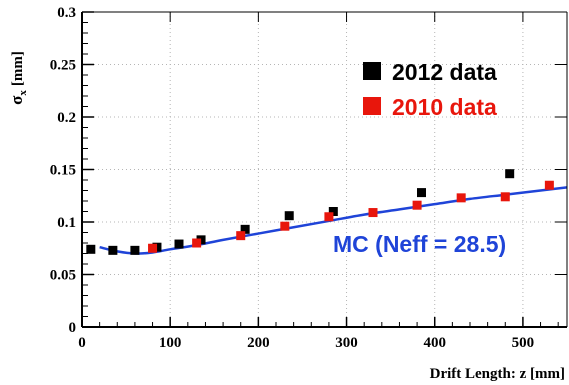 The image size is (569, 385). Describe the element at coordinates (372, 106) in the screenshot. I see `legend-marker-2010` at that location.